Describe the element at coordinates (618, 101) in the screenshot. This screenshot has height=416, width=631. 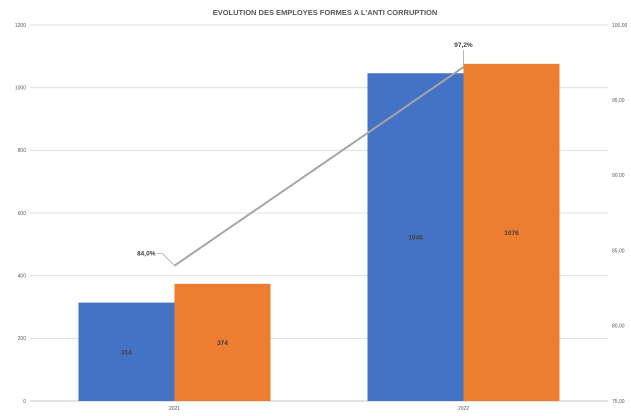
I see `y2-tick-label: 95,00` at that location.